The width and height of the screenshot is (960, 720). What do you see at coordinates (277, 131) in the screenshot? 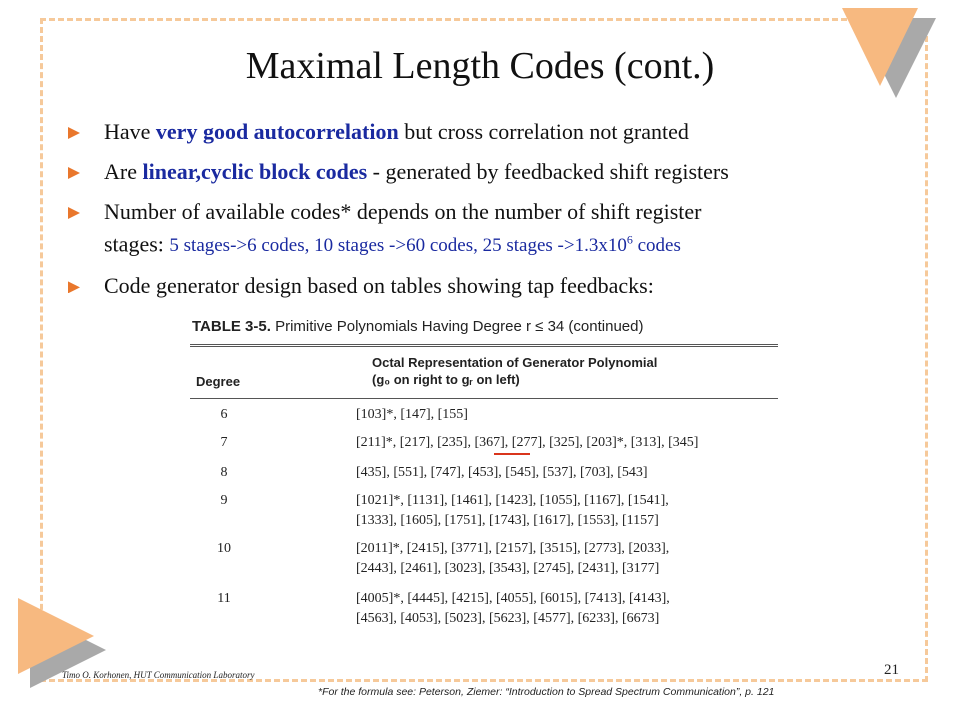
I see `highlight-text: very good autocorrelation` at bounding box center [277, 131].